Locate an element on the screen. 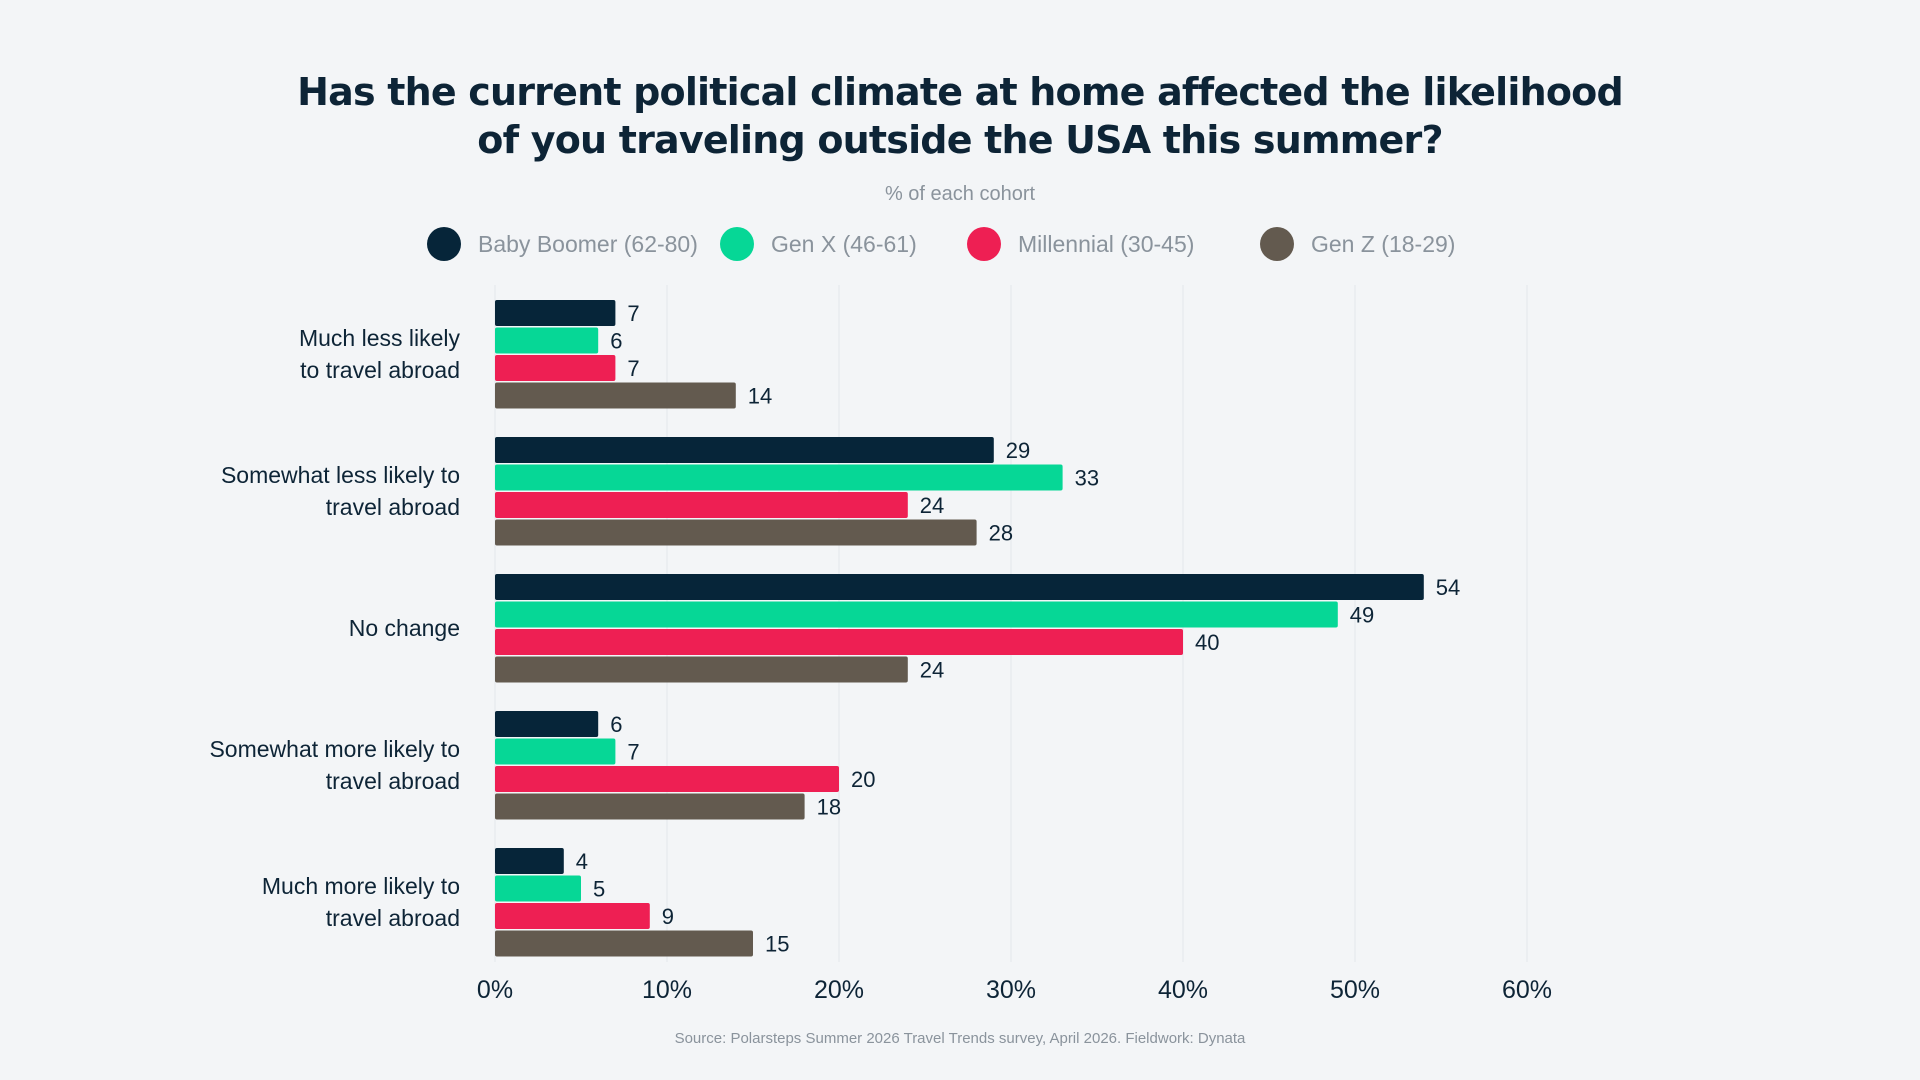 The image size is (1920, 1080). x-tick-label: 0% is located at coordinates (495, 990).